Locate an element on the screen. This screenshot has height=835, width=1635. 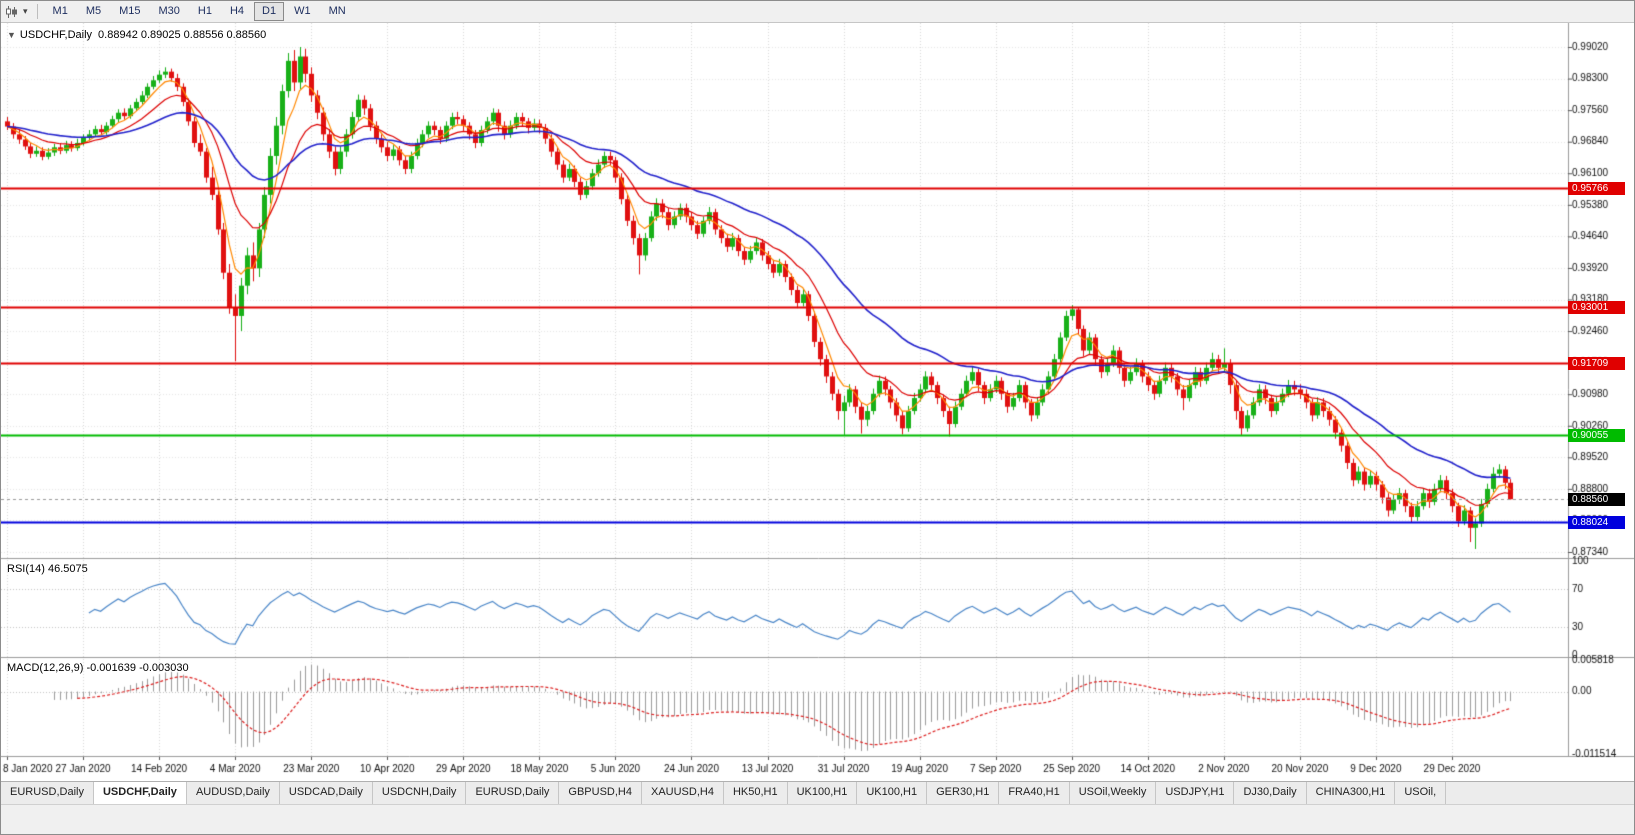
pane-separator-rsi is located at coordinates (817, 558).